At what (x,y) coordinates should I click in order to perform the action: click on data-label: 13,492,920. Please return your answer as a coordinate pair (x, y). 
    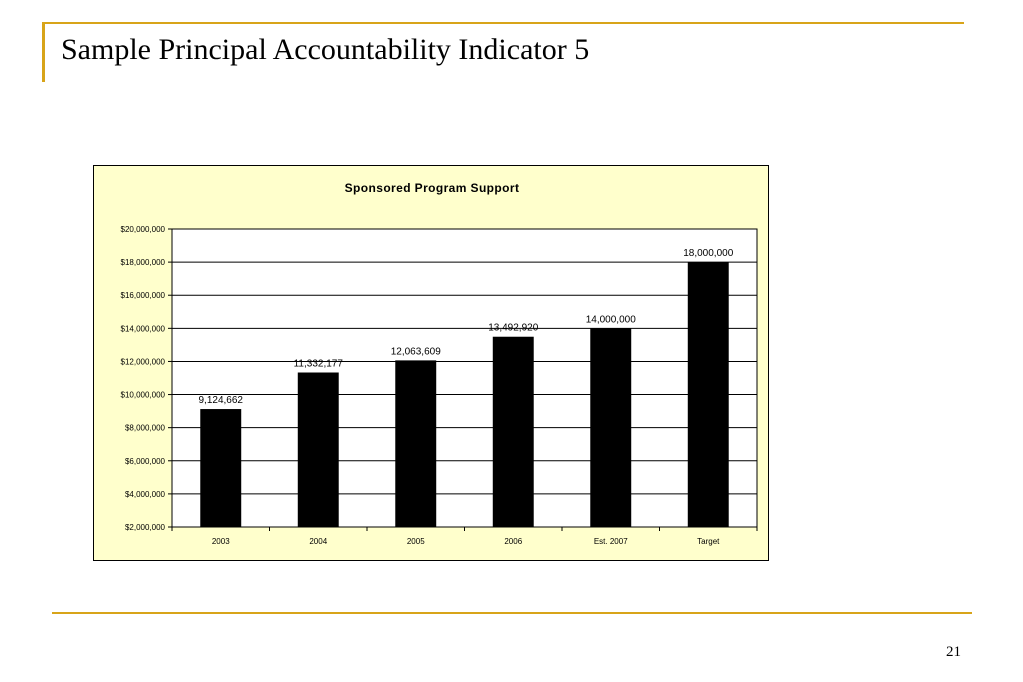
    Looking at the image, I should click on (513, 328).